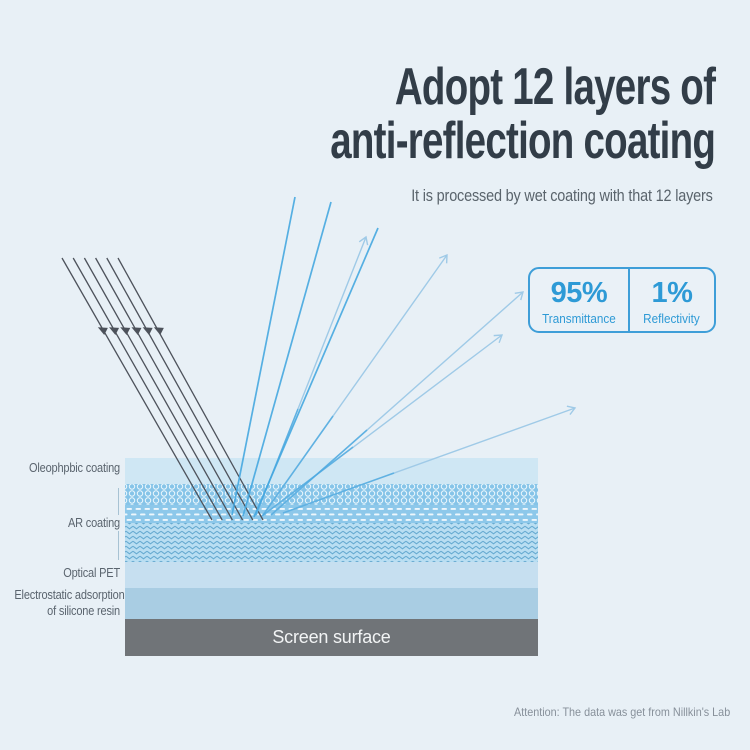 The height and width of the screenshot is (750, 750). Describe the element at coordinates (93, 523) in the screenshot. I see `label-ar-coating: AR coating` at that location.